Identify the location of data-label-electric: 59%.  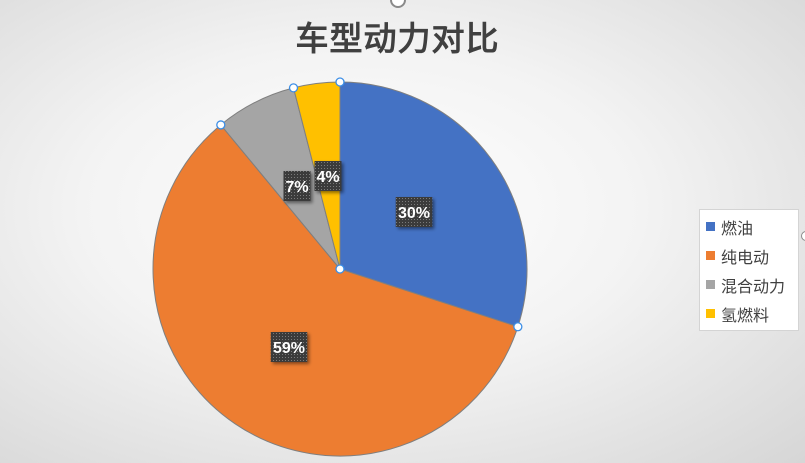
(289, 347).